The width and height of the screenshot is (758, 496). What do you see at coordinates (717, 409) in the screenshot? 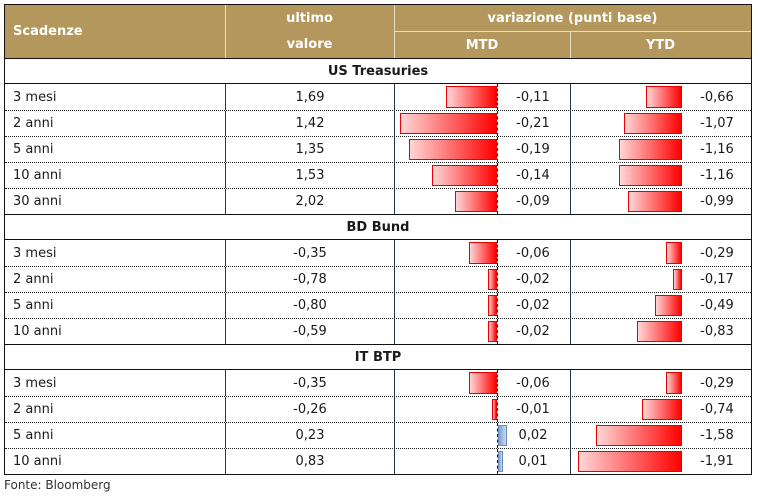
I see `ytd-value: -0,74` at bounding box center [717, 409].